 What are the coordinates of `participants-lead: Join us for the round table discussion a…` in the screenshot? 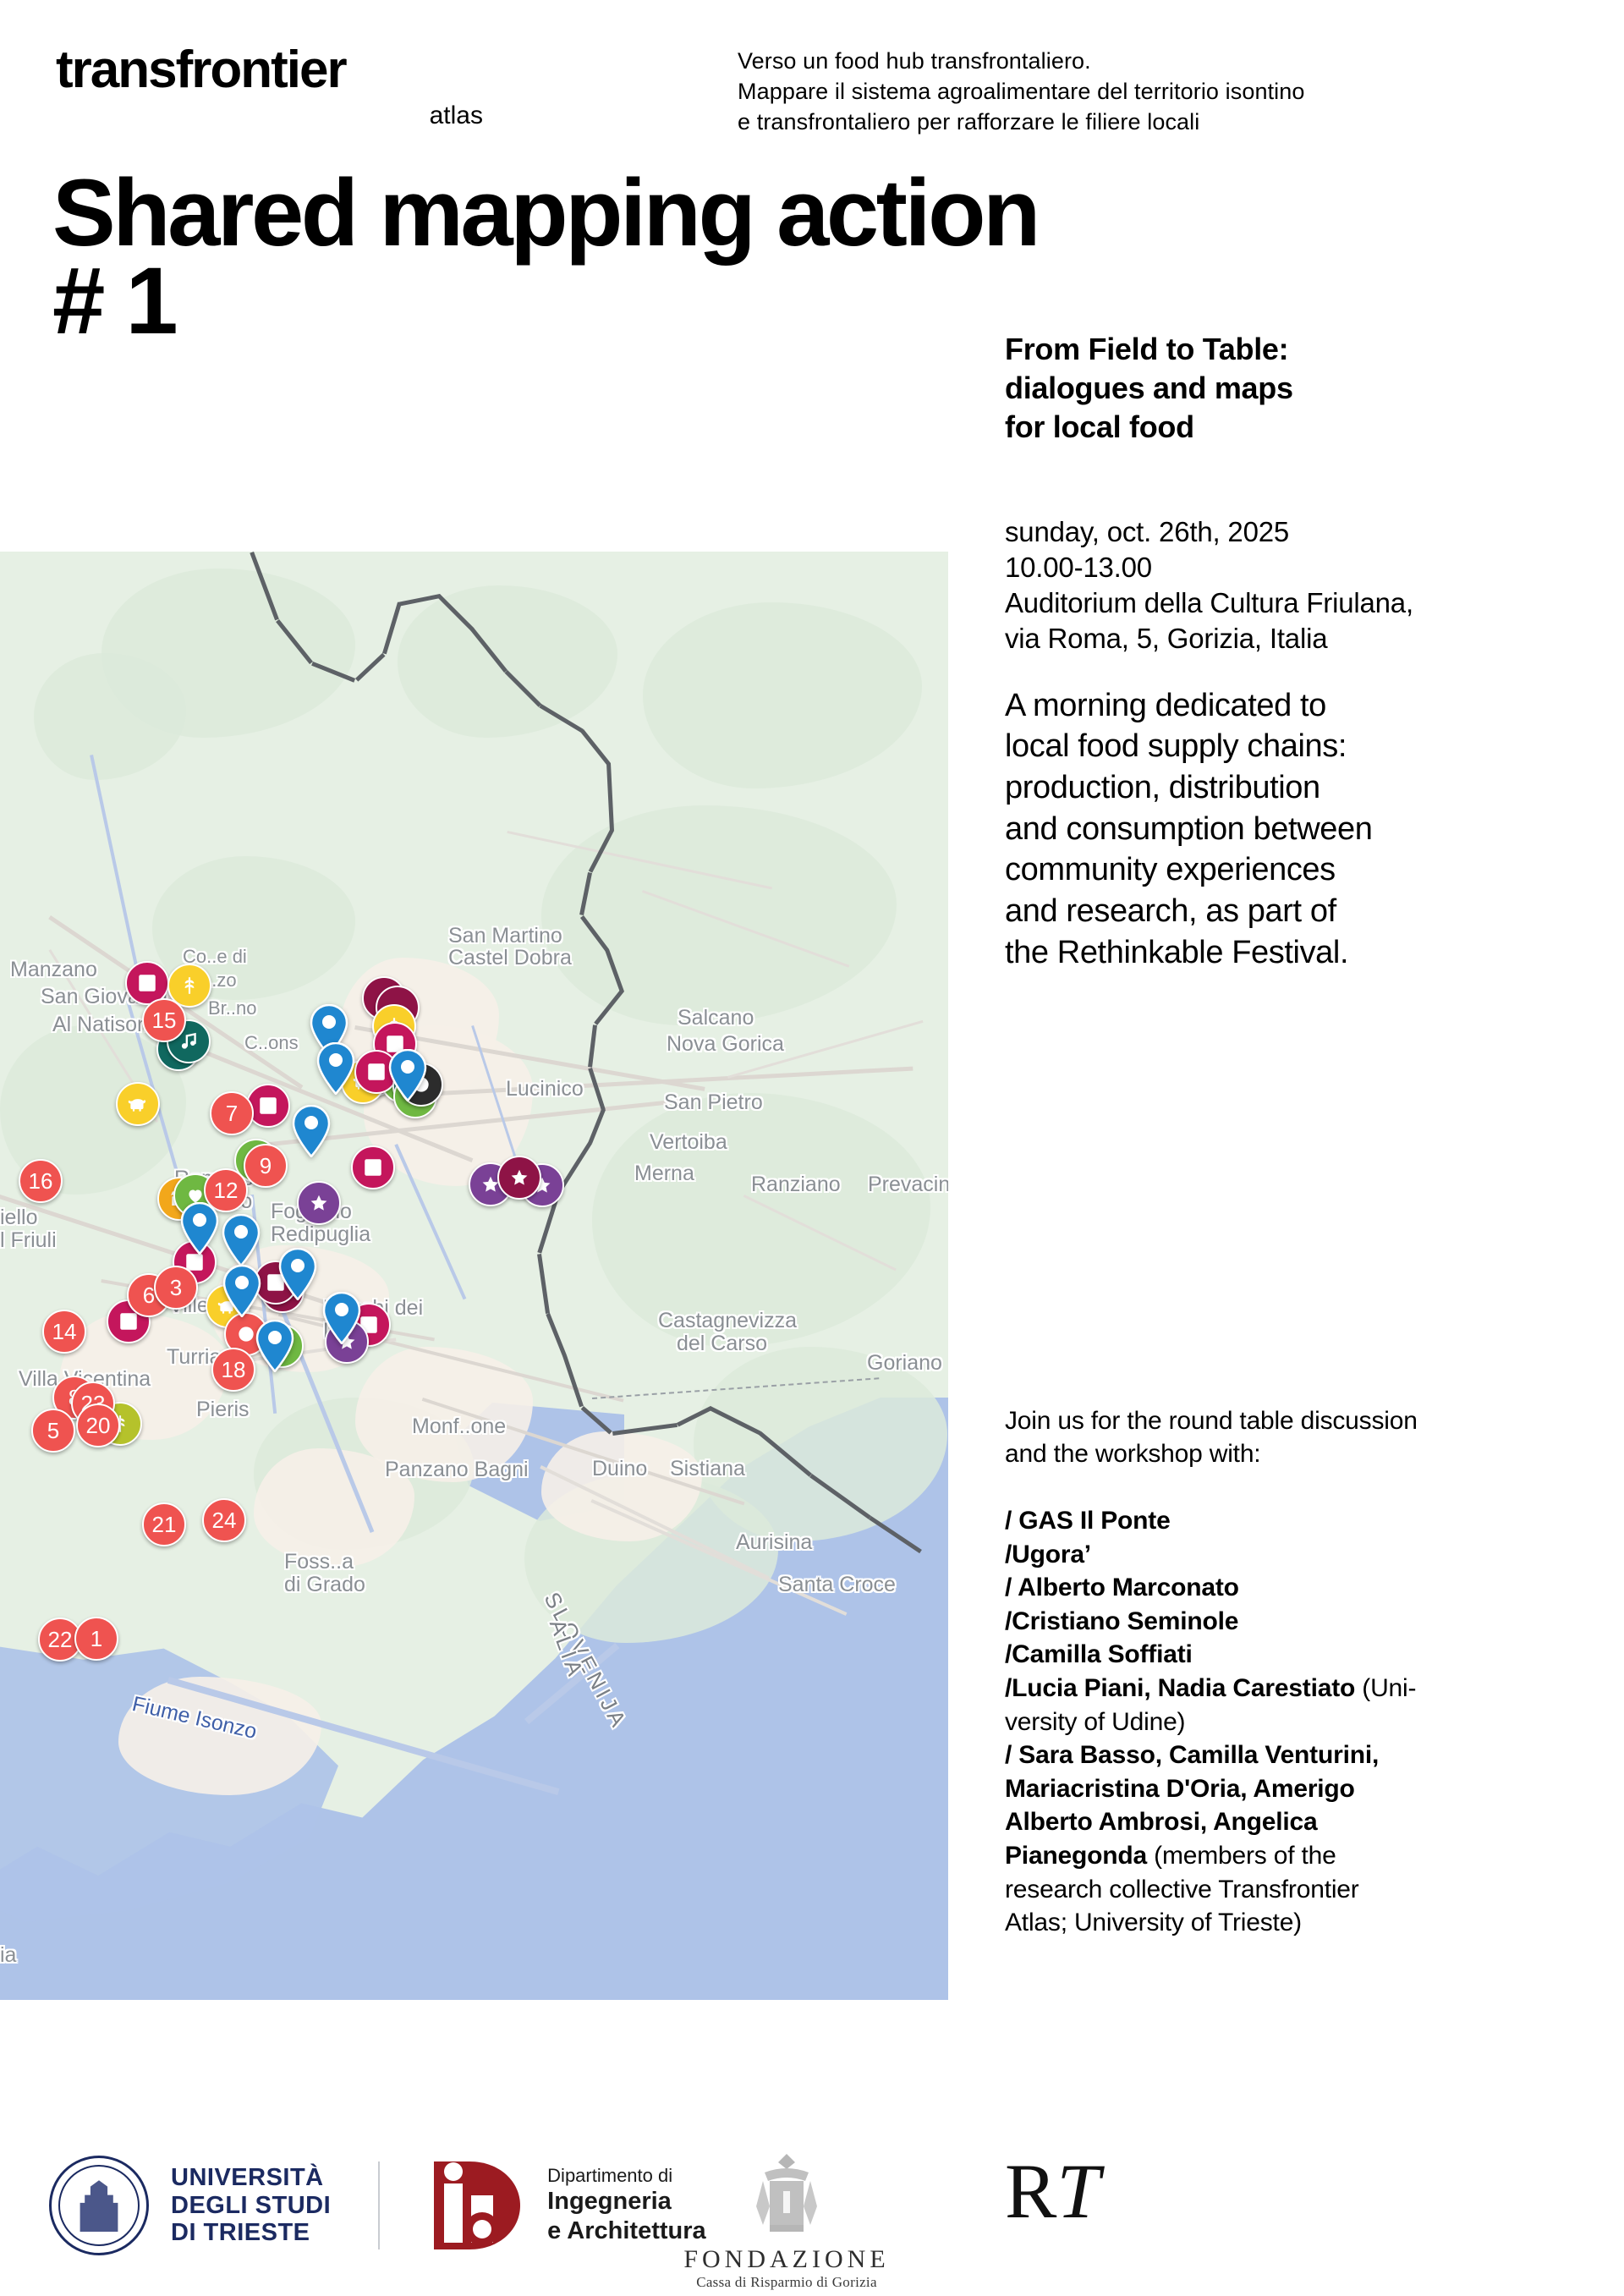 It's located at (1308, 1437).